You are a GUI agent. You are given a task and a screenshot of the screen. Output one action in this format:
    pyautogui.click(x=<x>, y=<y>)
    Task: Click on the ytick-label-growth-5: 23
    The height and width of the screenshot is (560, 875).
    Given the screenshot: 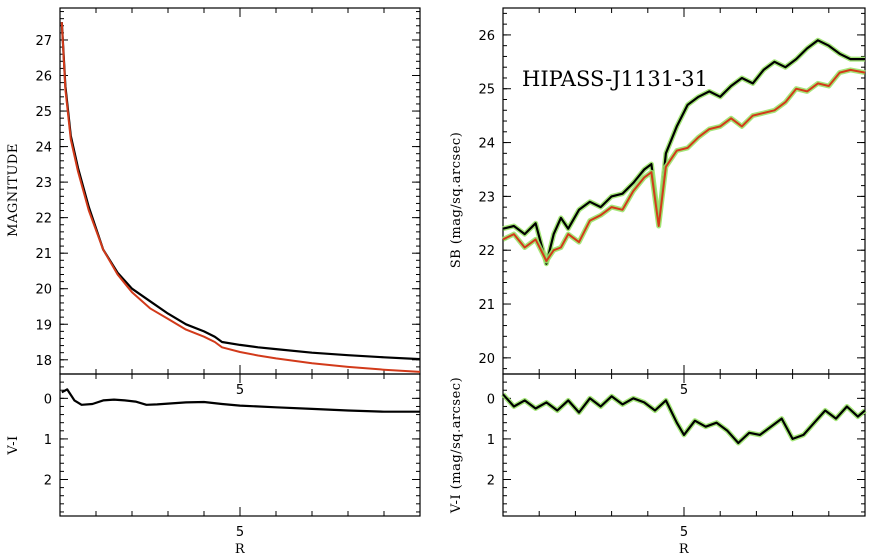 What is the action you would take?
    pyautogui.click(x=43, y=183)
    